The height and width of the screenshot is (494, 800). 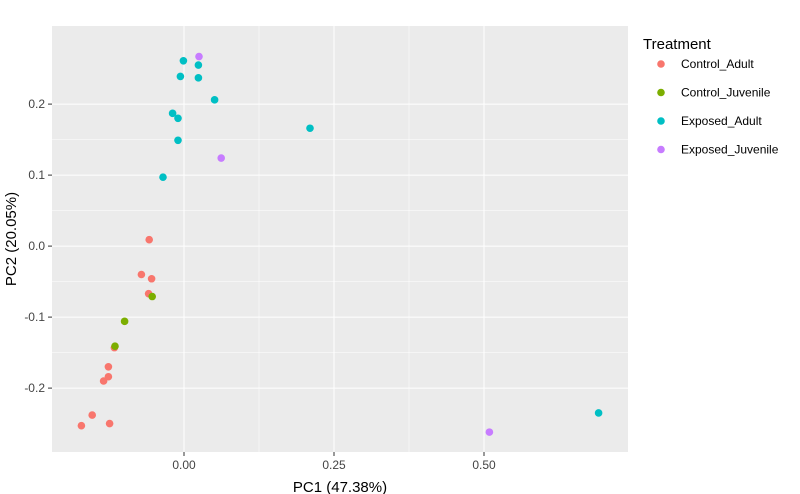 What do you see at coordinates (34, 388) in the screenshot?
I see `y-tick-label: -0.2` at bounding box center [34, 388].